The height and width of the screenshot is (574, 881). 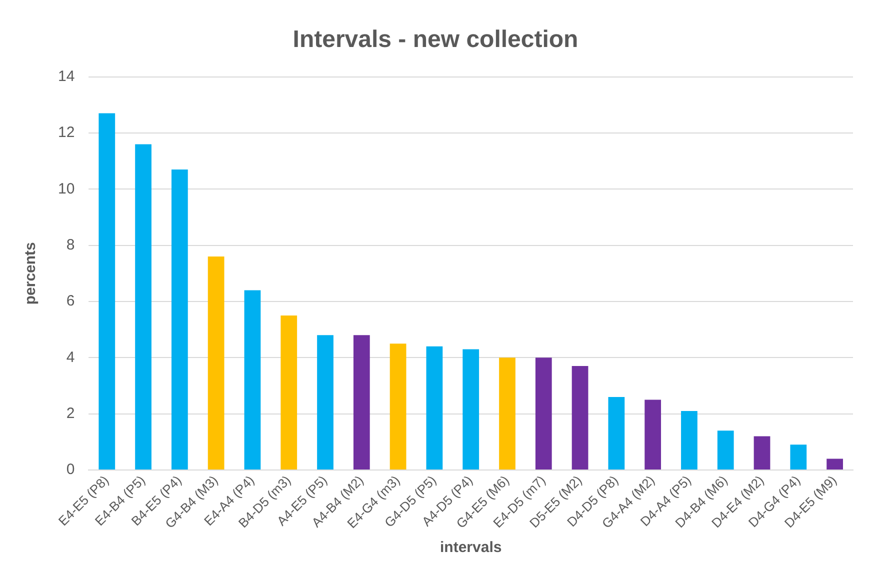 I want to click on y-axis-title: percents, so click(x=31, y=273).